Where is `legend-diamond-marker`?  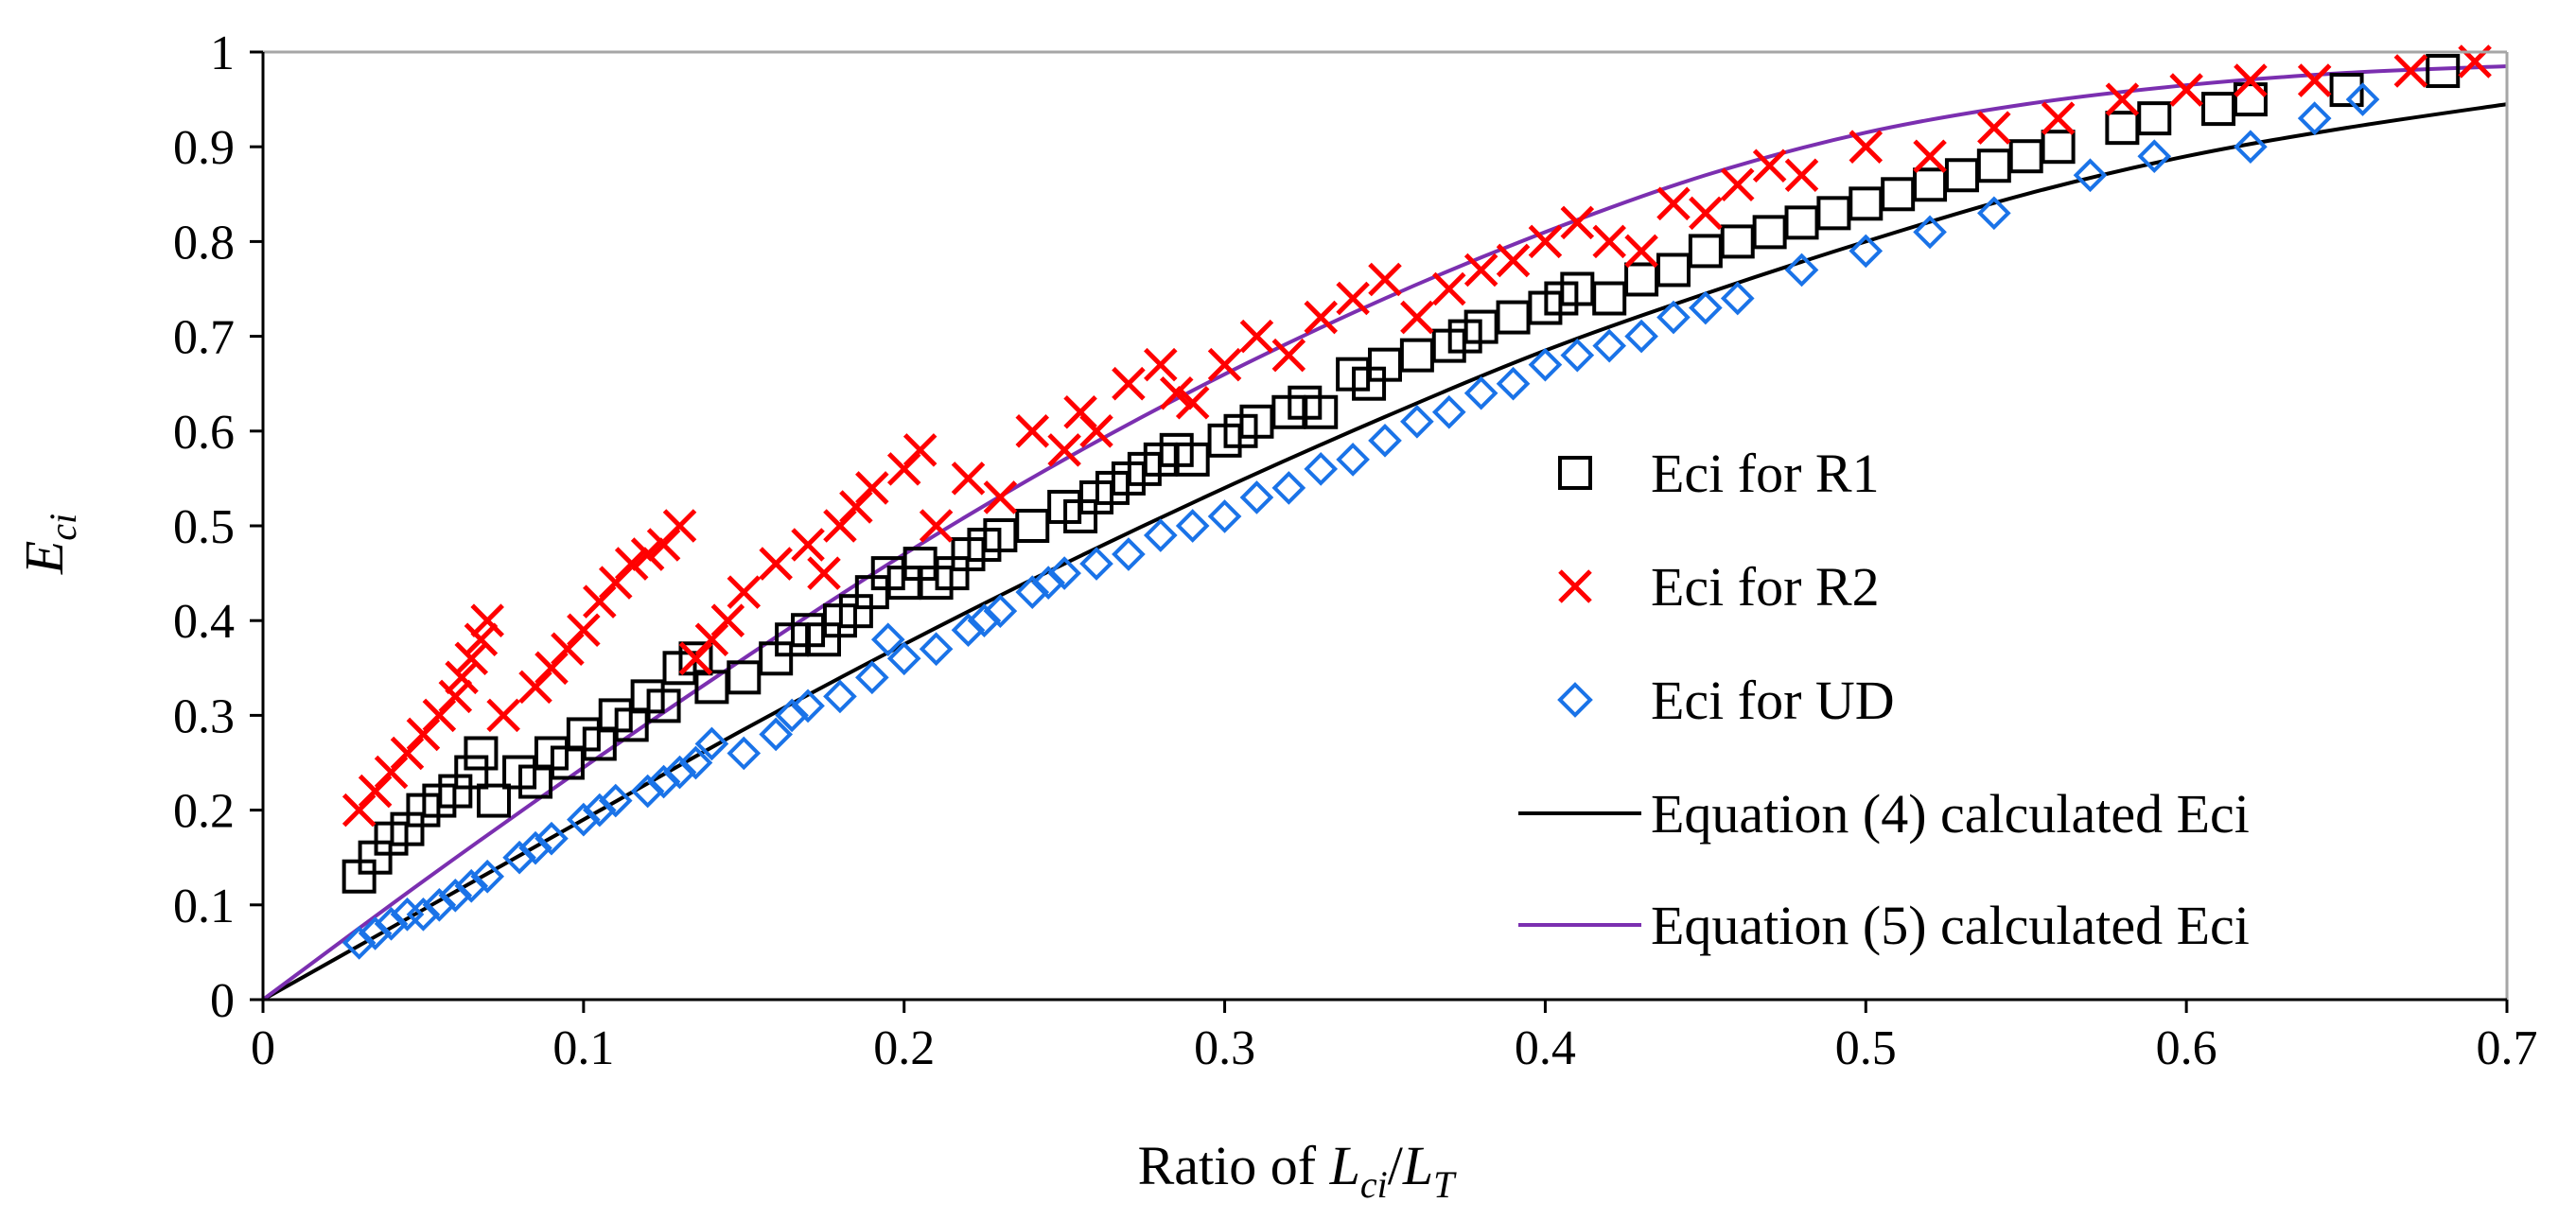
legend-diamond-marker is located at coordinates (1575, 700).